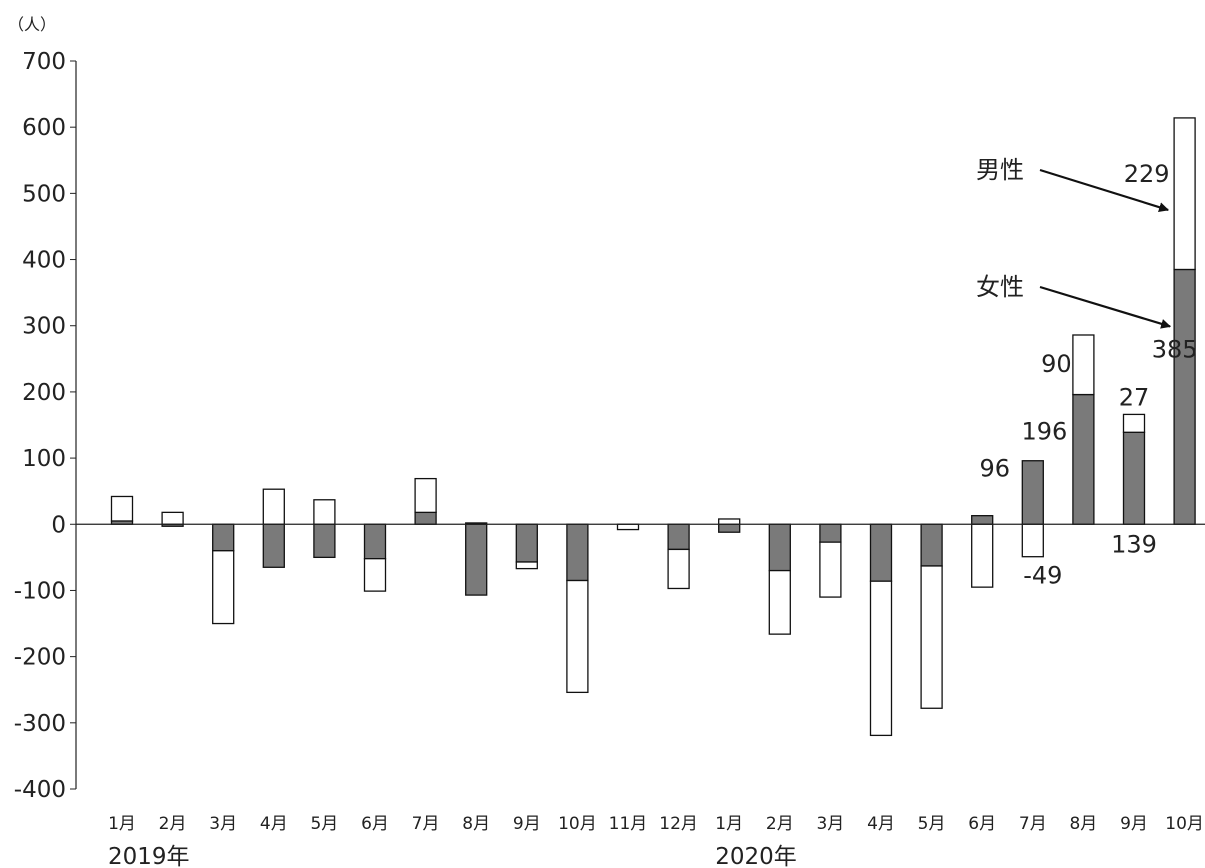  What do you see at coordinates (44, 393) in the screenshot?
I see `y-tick-label: 200` at bounding box center [44, 393].